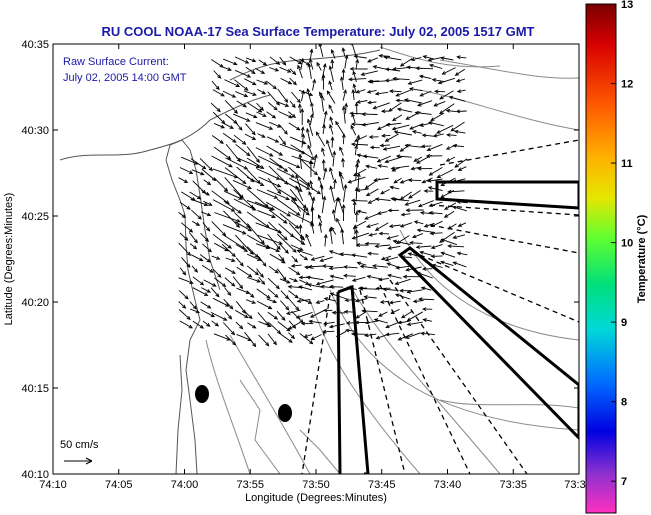 The image size is (651, 515). I want to click on y-tick-label: 40:10, so click(35, 475).